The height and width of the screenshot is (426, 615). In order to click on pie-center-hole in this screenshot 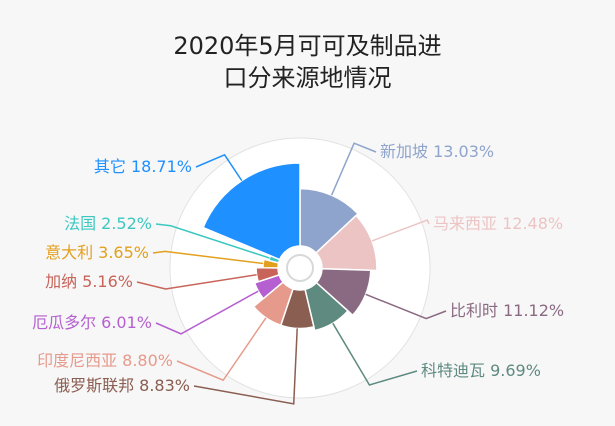, I will do `click(300, 268)`.